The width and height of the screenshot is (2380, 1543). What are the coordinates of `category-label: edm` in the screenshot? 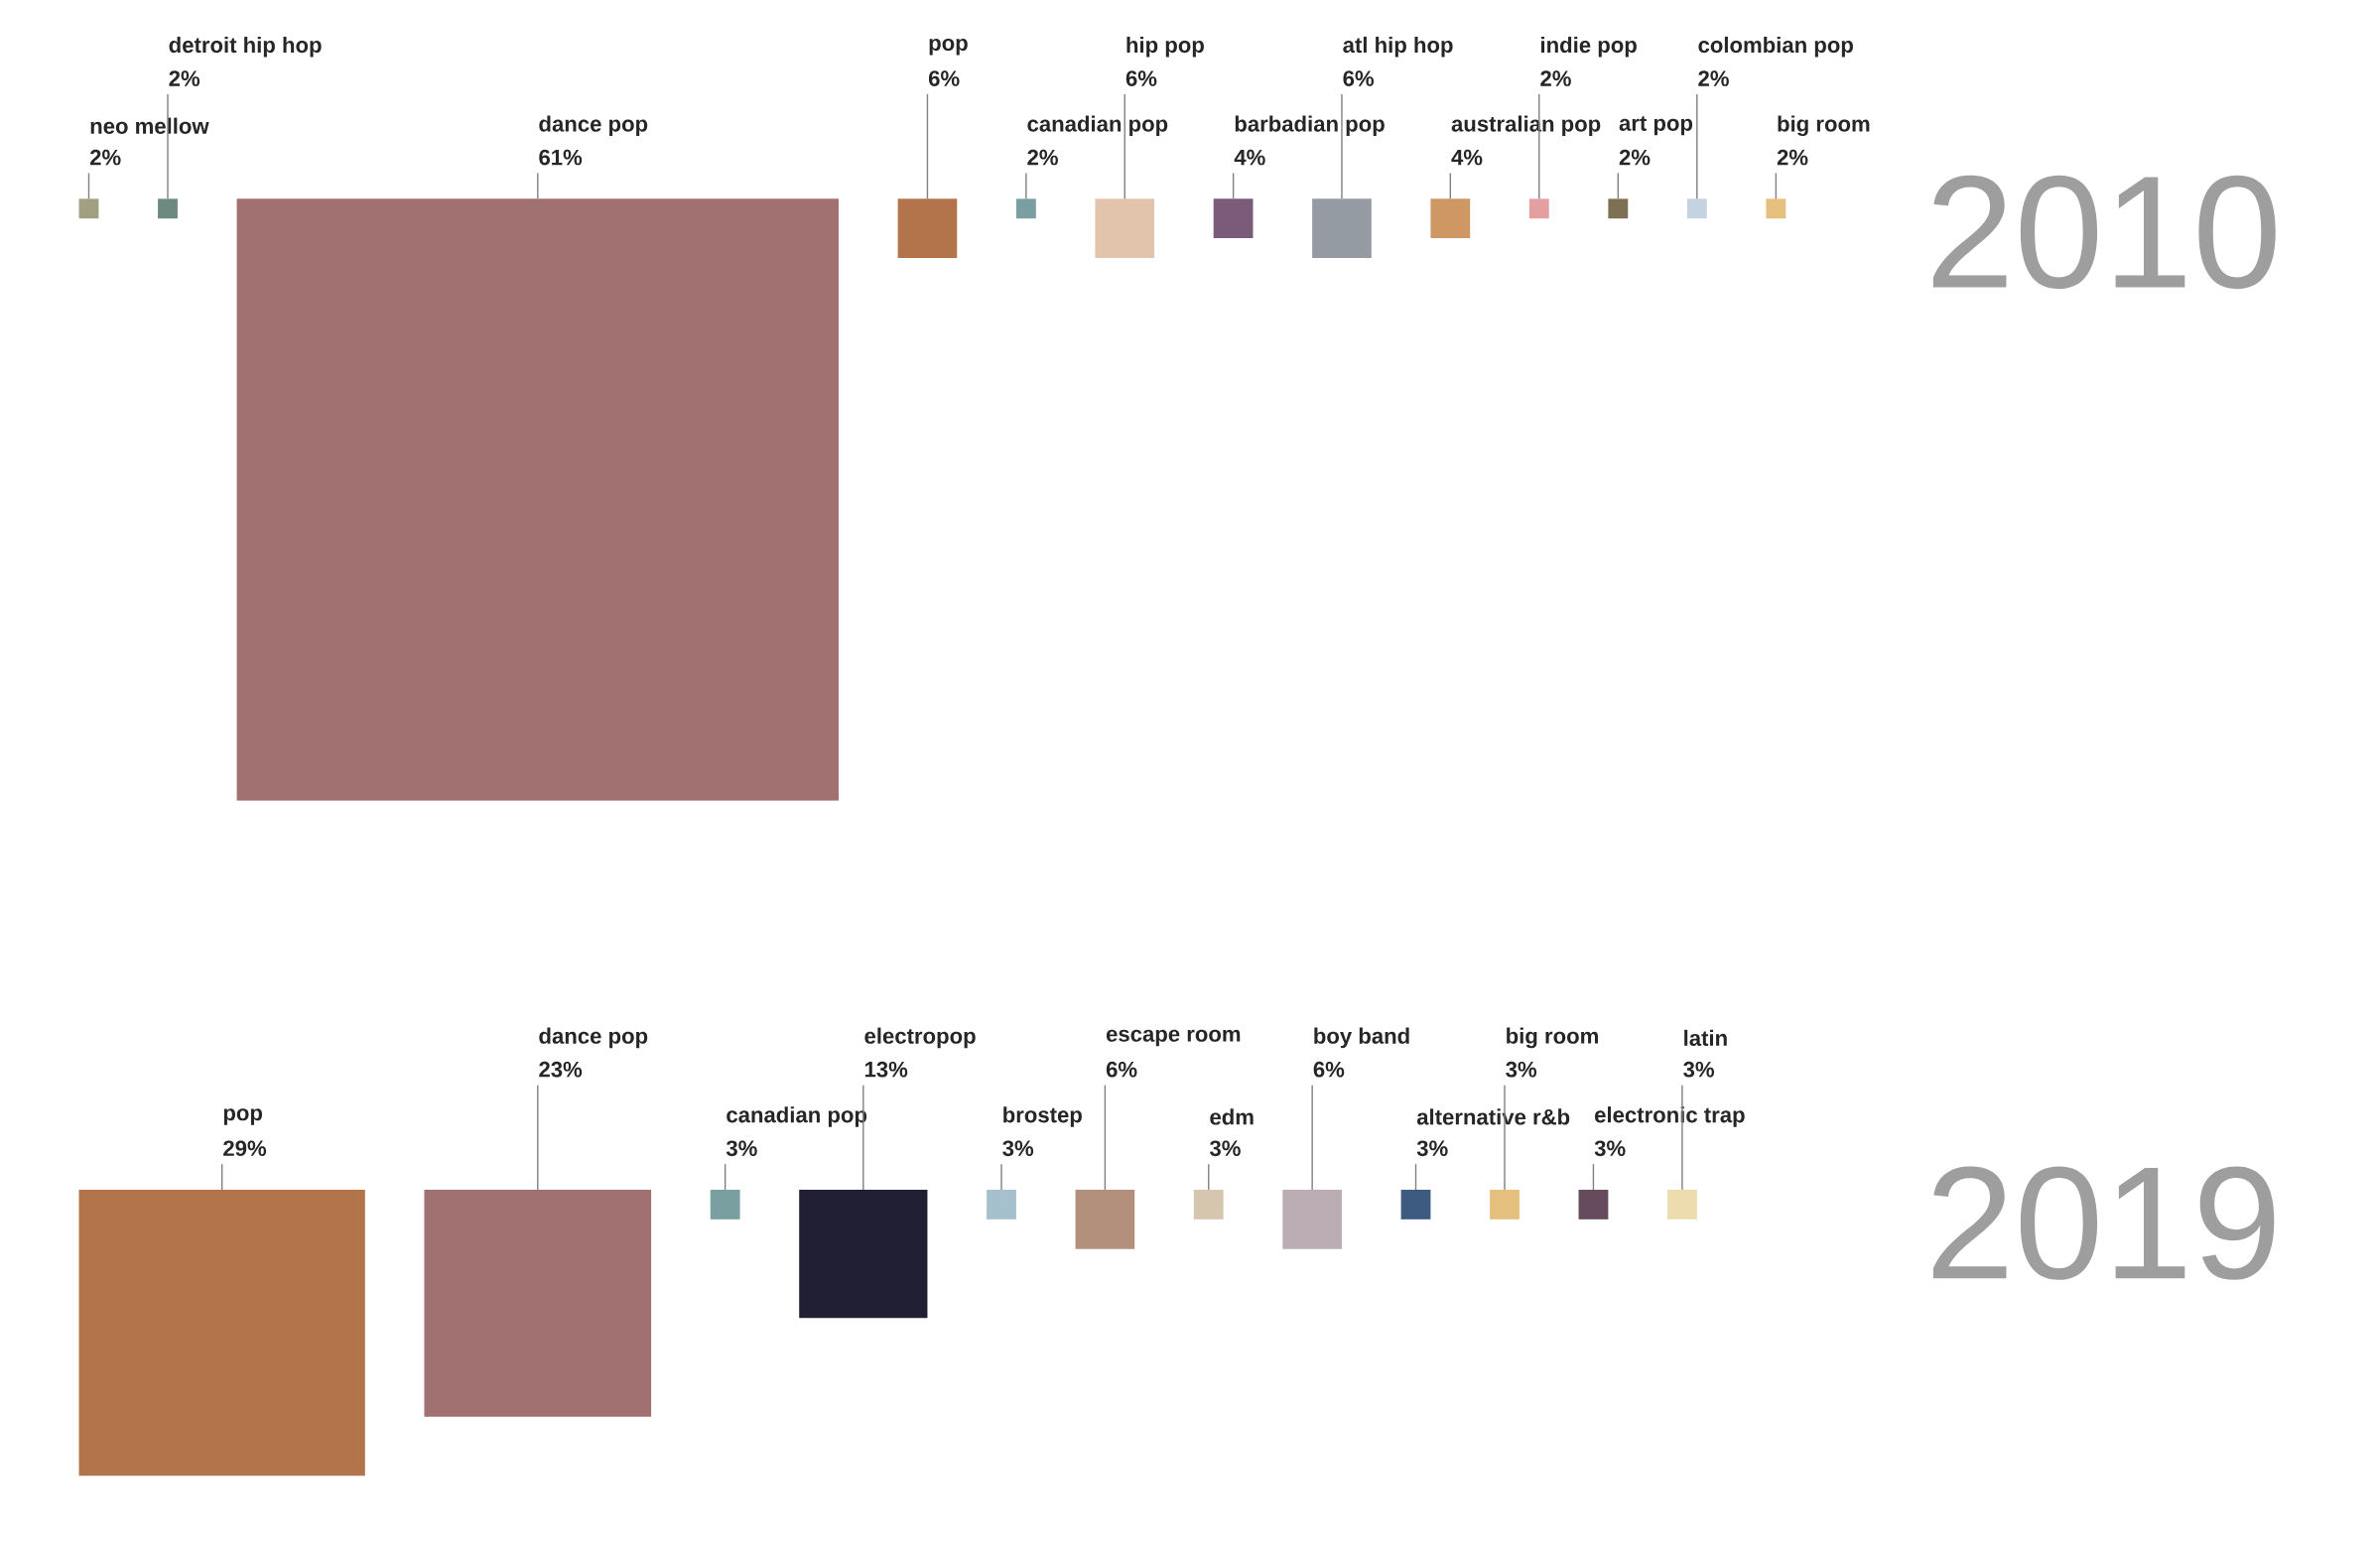 It's located at (1232, 1116).